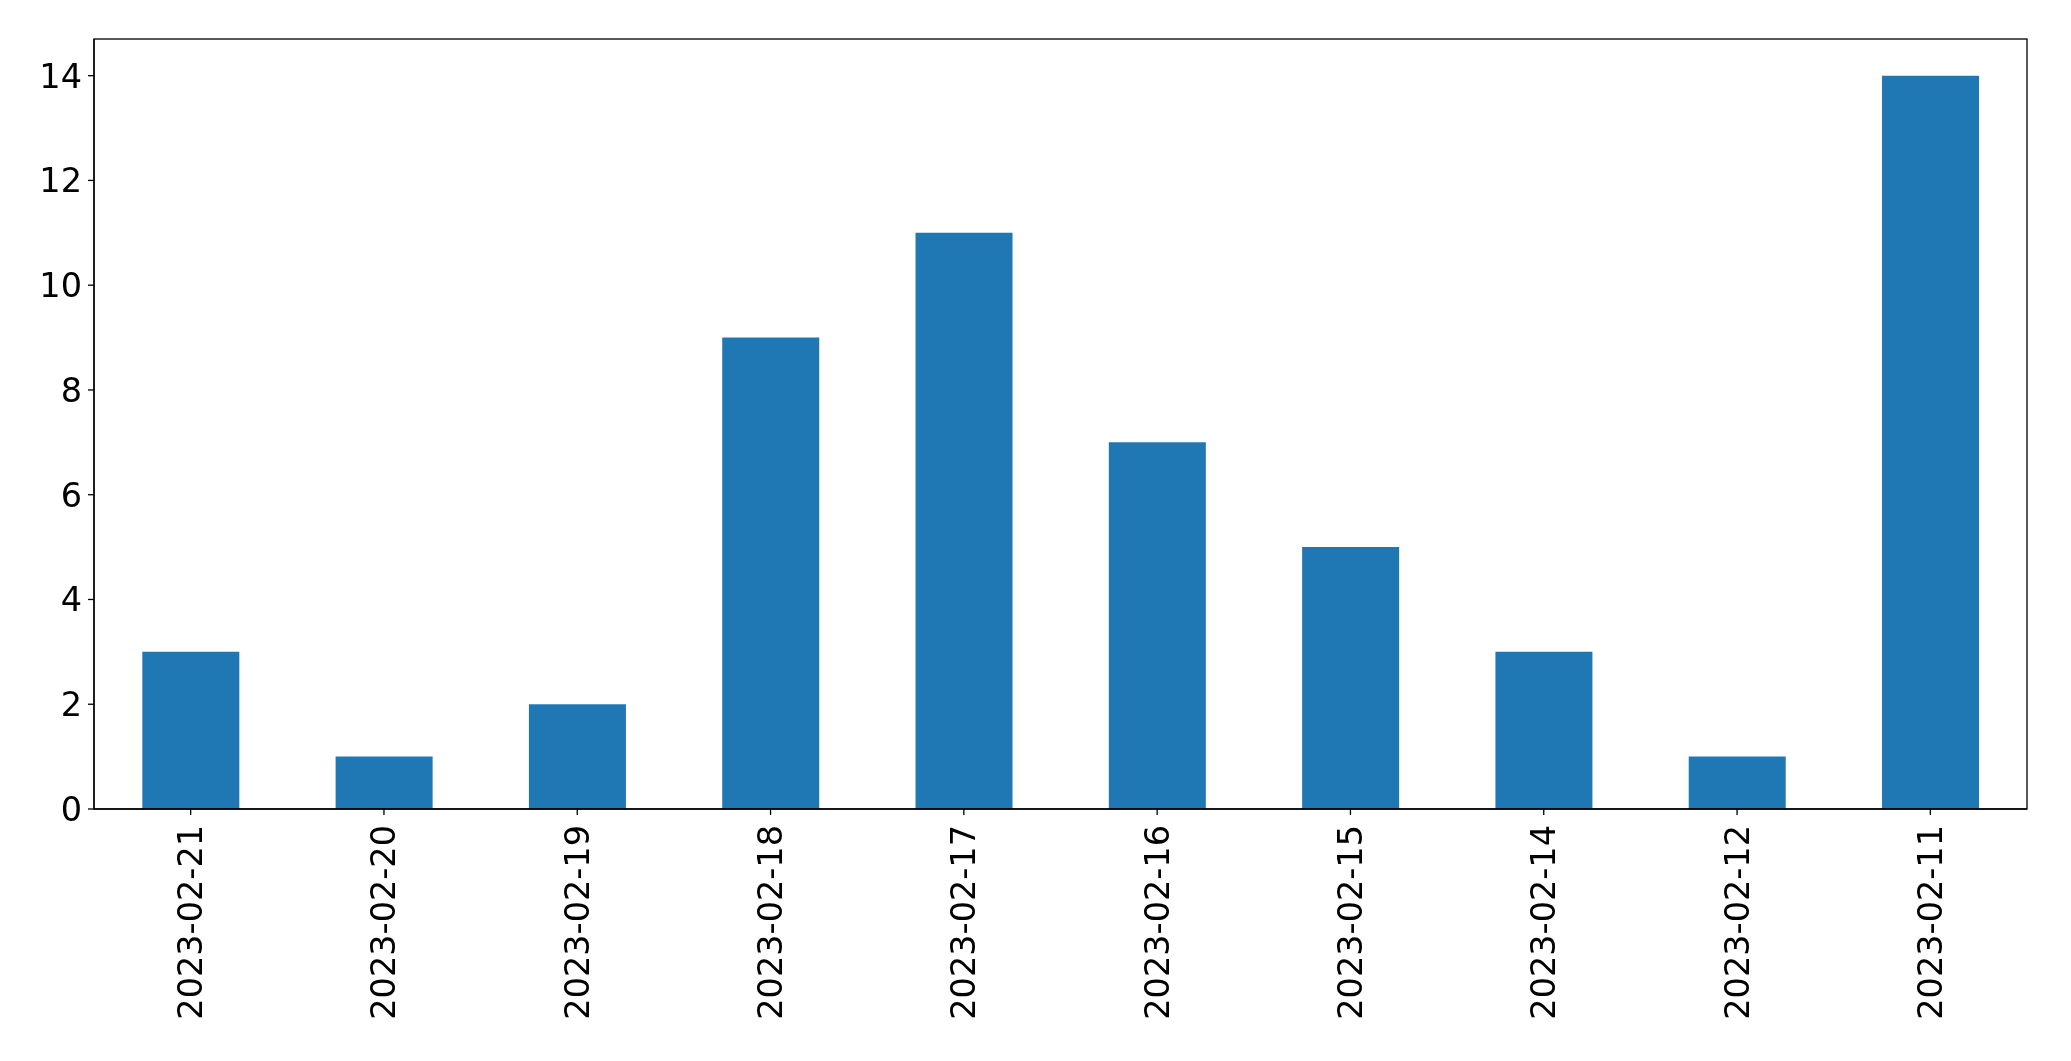 This screenshot has height=1061, width=2071. What do you see at coordinates (1157, 922) in the screenshot?
I see `x-tick-label: 2023-02-16` at bounding box center [1157, 922].